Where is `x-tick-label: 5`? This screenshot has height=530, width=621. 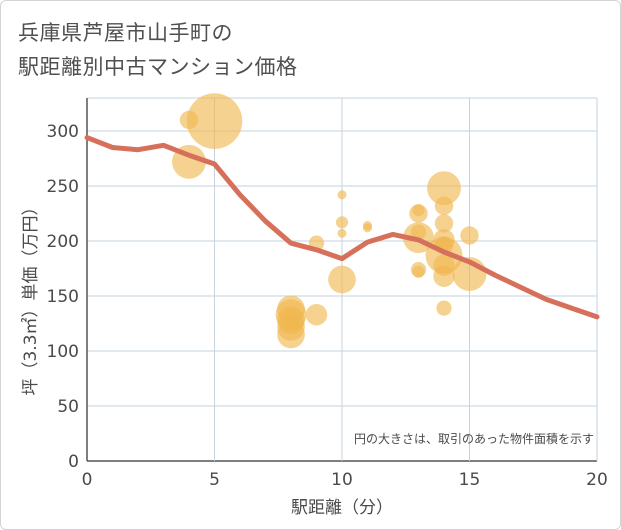 x-tick-label: 5 is located at coordinates (214, 480).